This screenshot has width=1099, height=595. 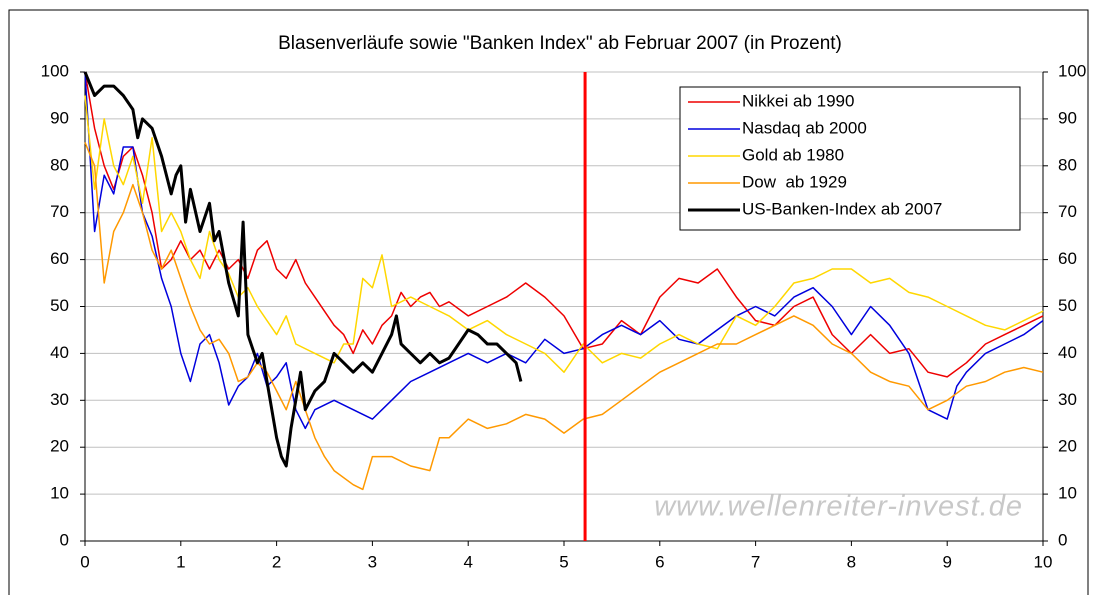 I want to click on y2-tick-label: 80, so click(x=1067, y=164).